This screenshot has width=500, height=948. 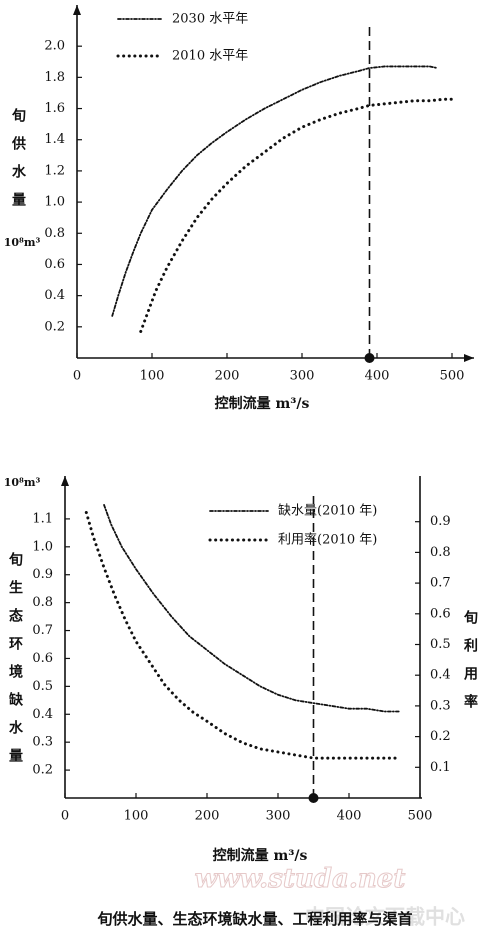 What do you see at coordinates (469, 358) in the screenshot?
I see `x-axis-arrow` at bounding box center [469, 358].